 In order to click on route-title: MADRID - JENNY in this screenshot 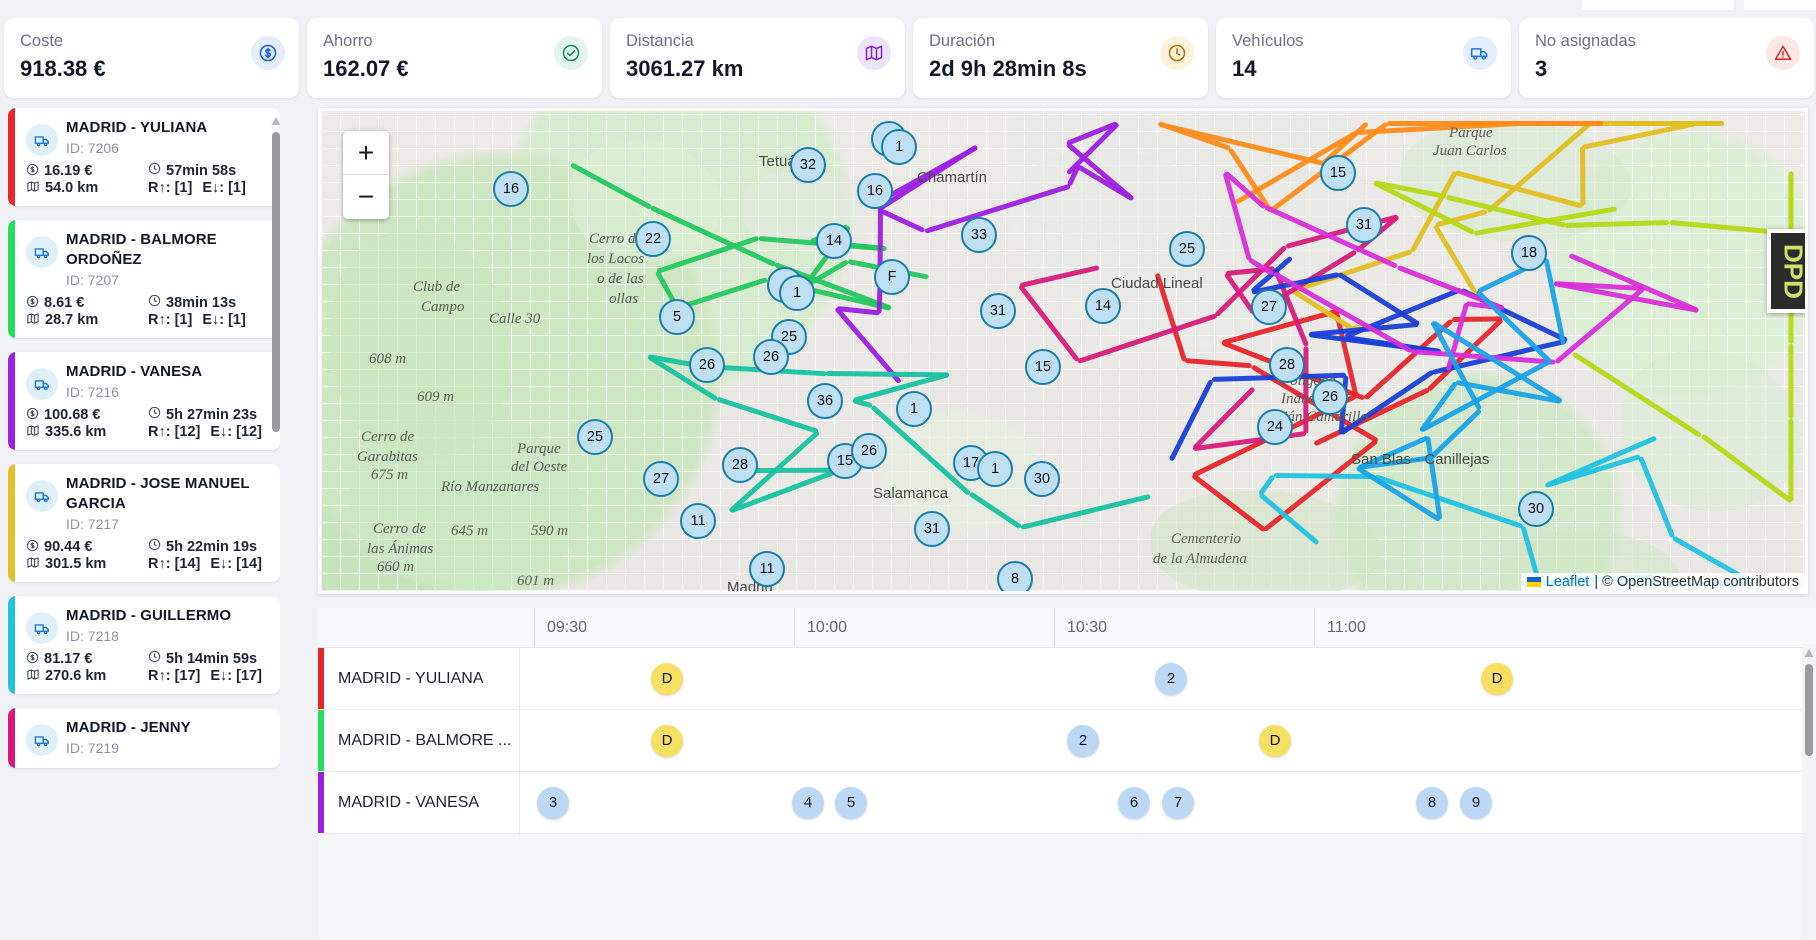, I will do `click(128, 727)`.